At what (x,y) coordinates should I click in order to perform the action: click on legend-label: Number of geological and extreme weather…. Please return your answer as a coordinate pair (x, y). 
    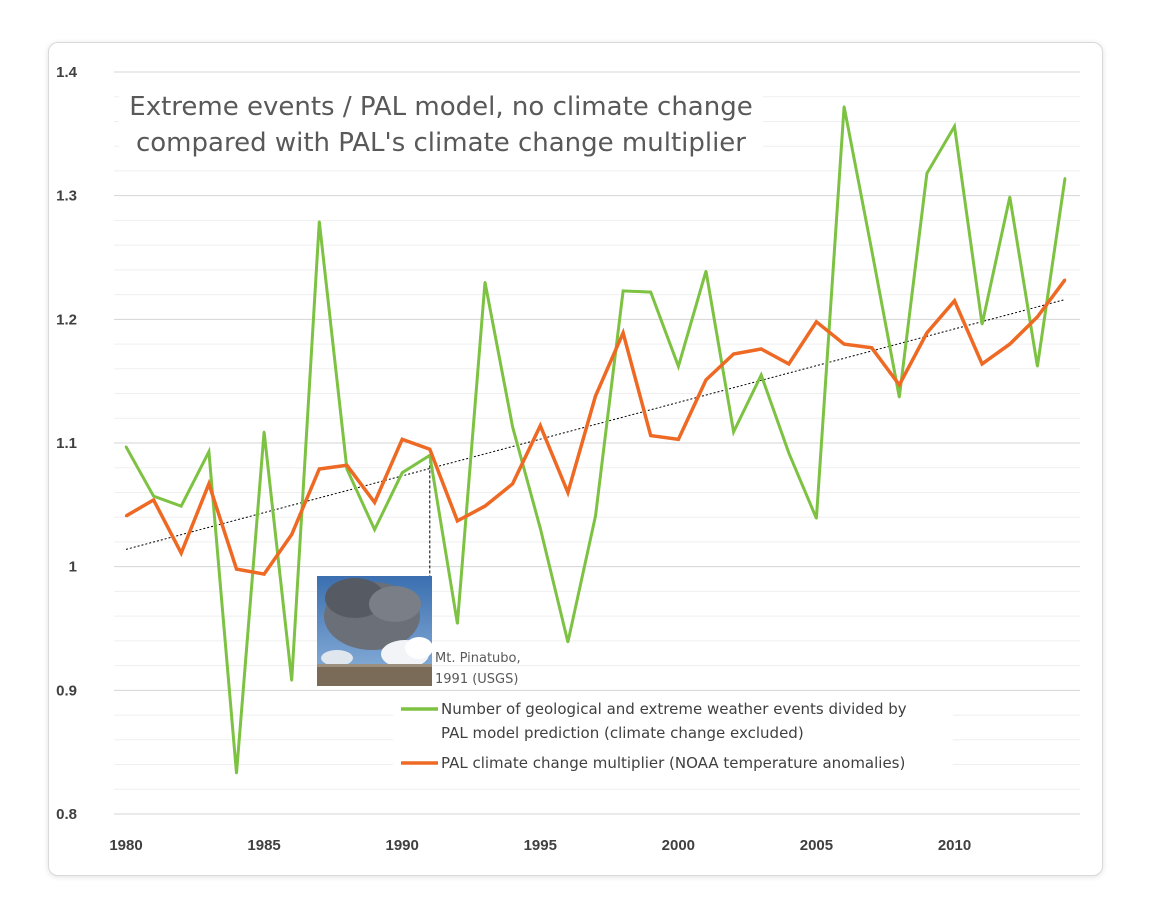
    Looking at the image, I should click on (674, 709).